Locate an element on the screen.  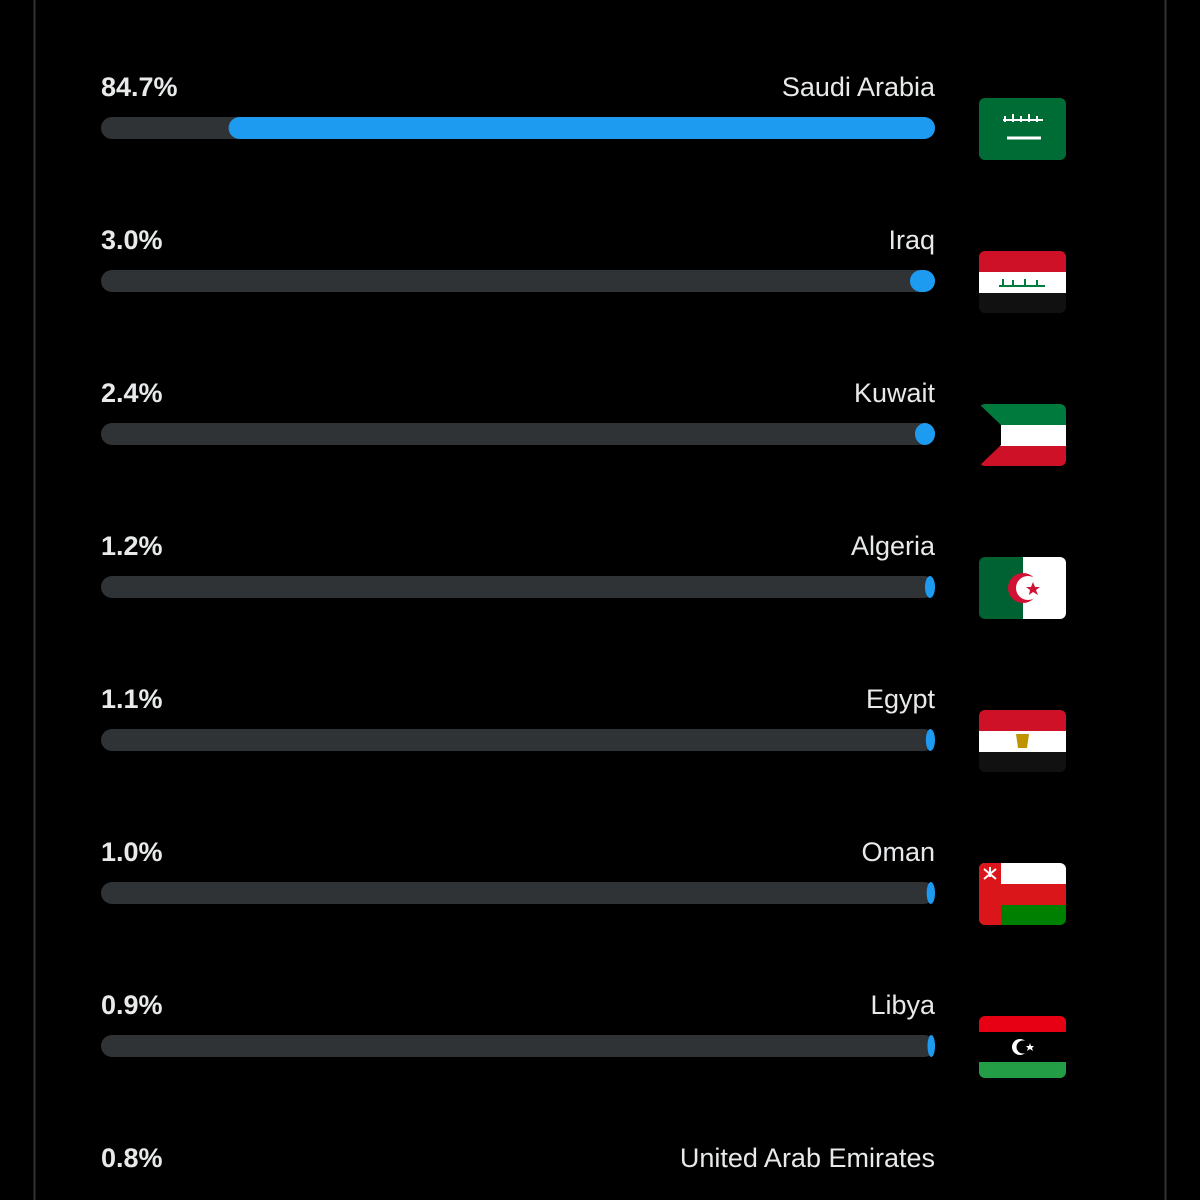
option-label: Libya is located at coordinates (903, 1005).